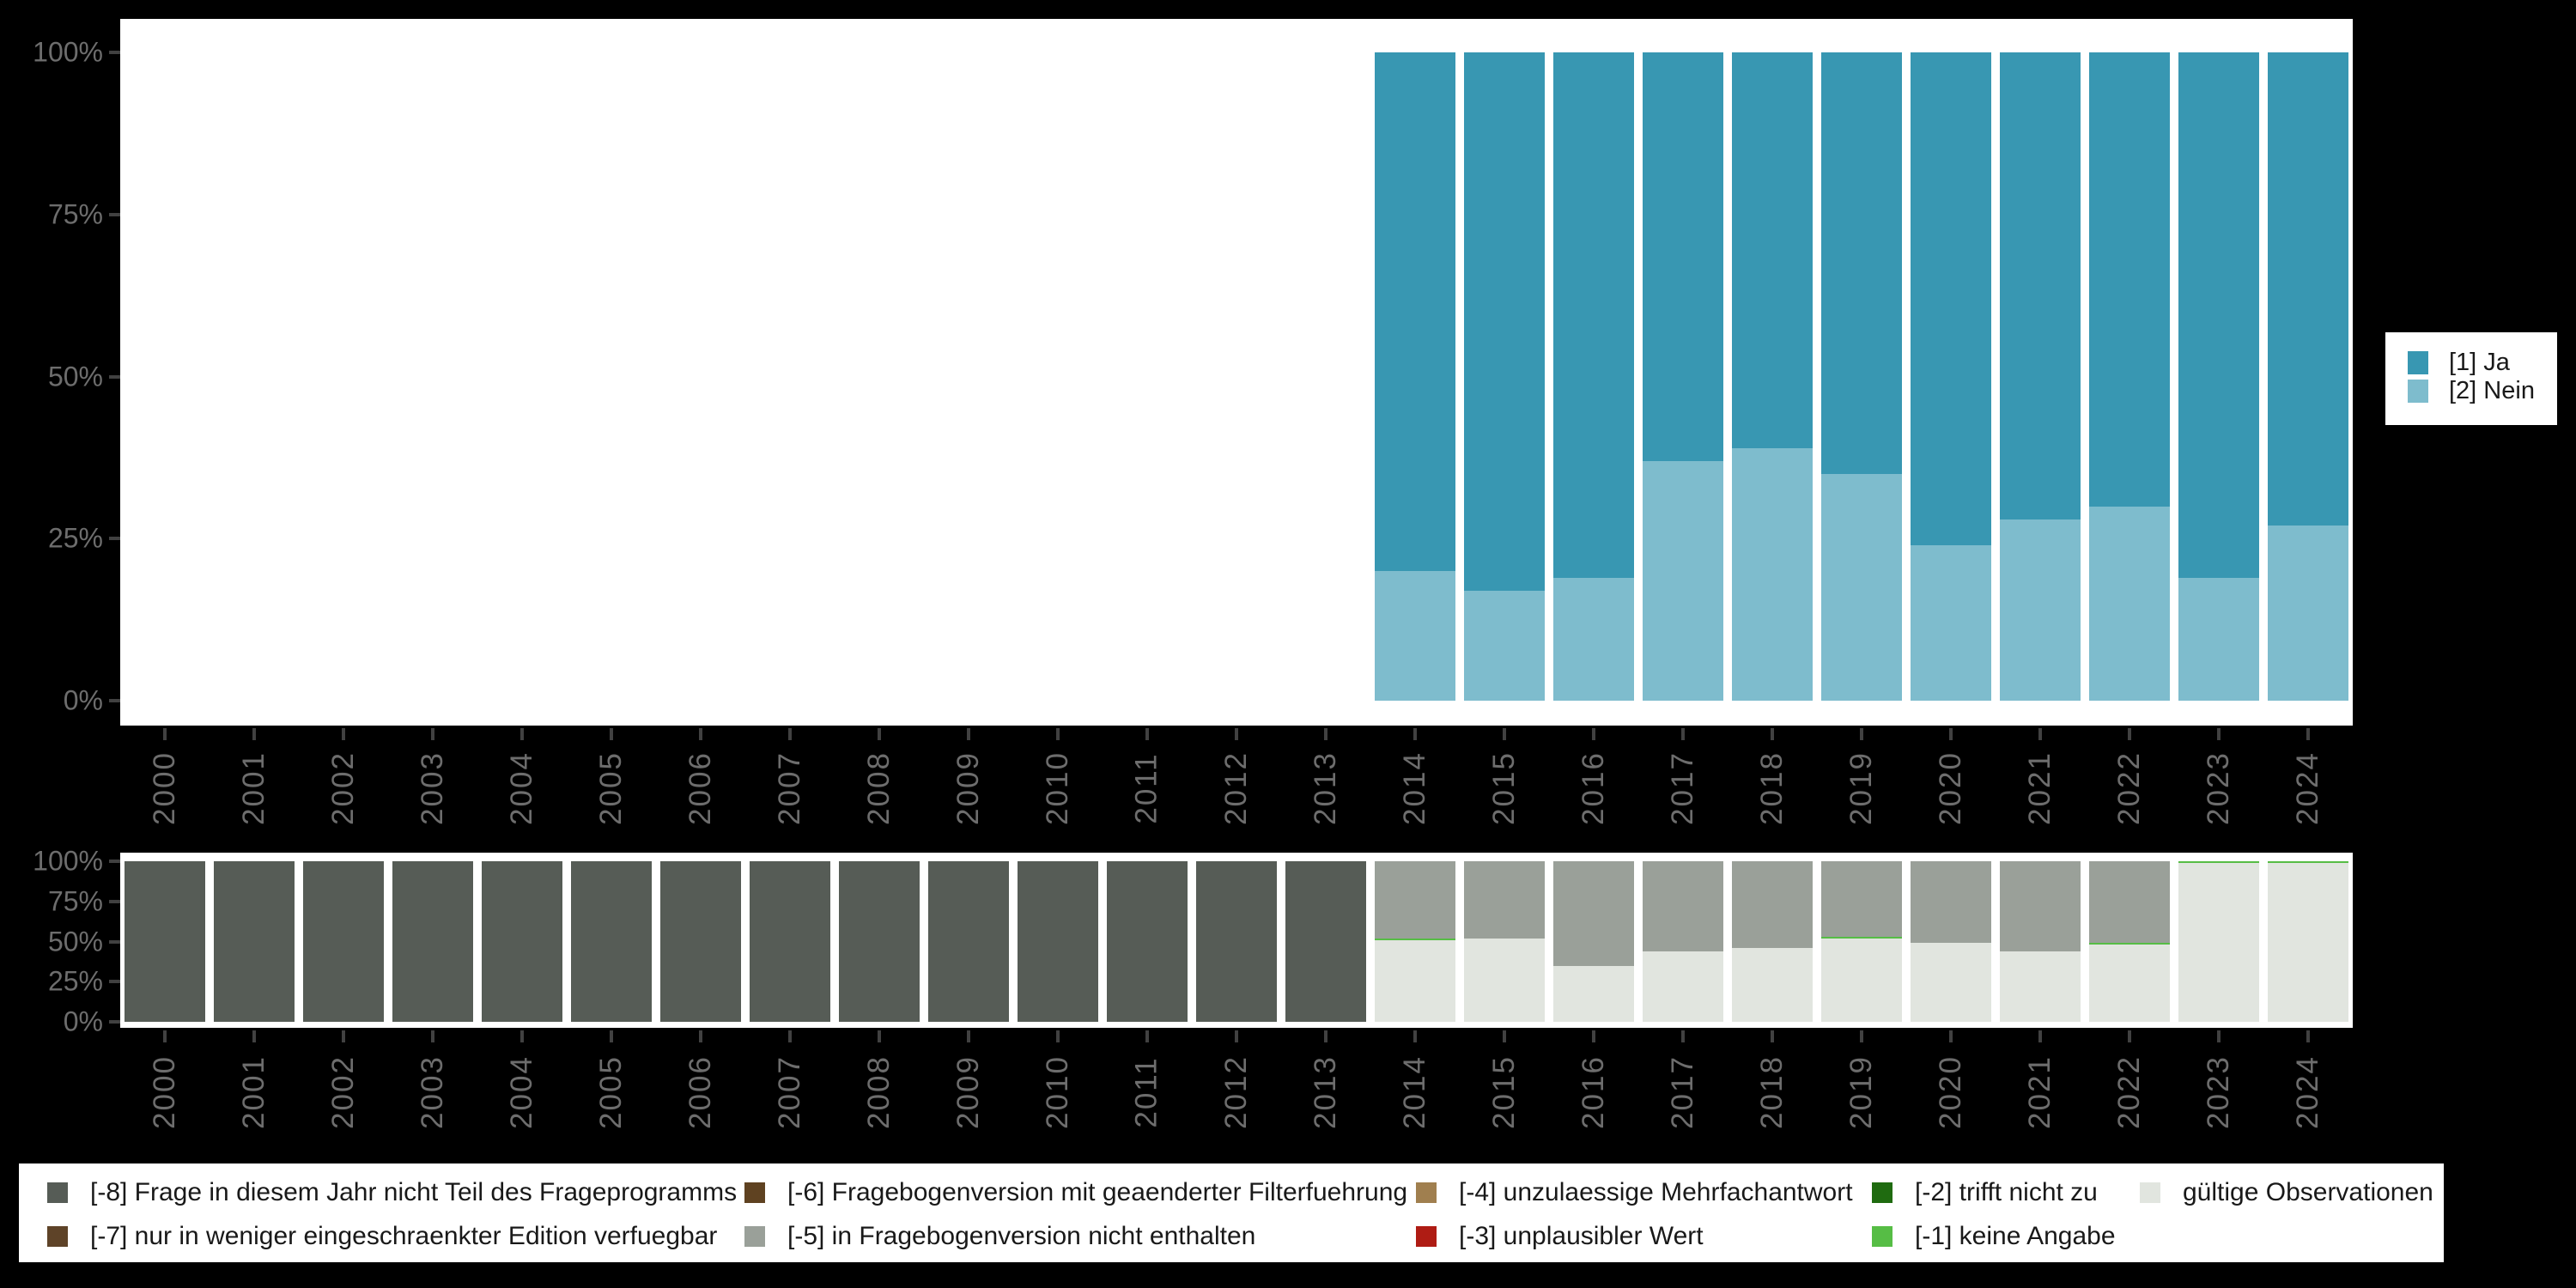 Image resolution: width=2576 pixels, height=1288 pixels. I want to click on x-tick-label: 2024, so click(2307, 1092).